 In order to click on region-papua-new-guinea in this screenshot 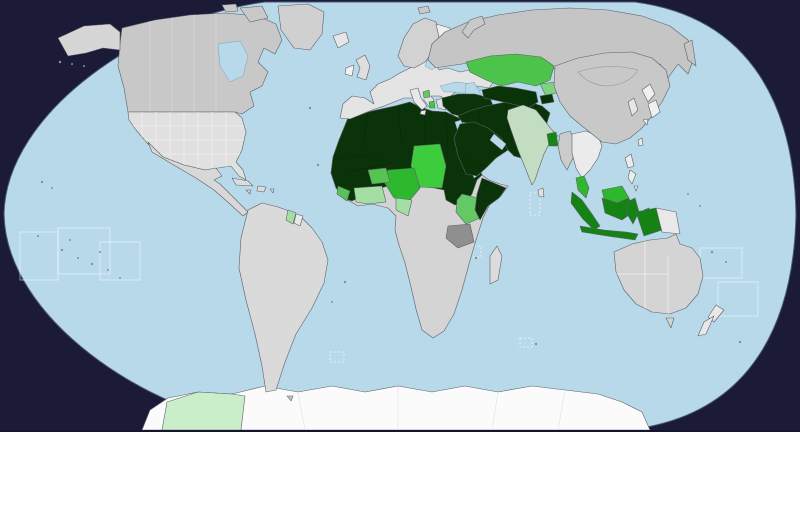, I will do `click(668, 221)`.